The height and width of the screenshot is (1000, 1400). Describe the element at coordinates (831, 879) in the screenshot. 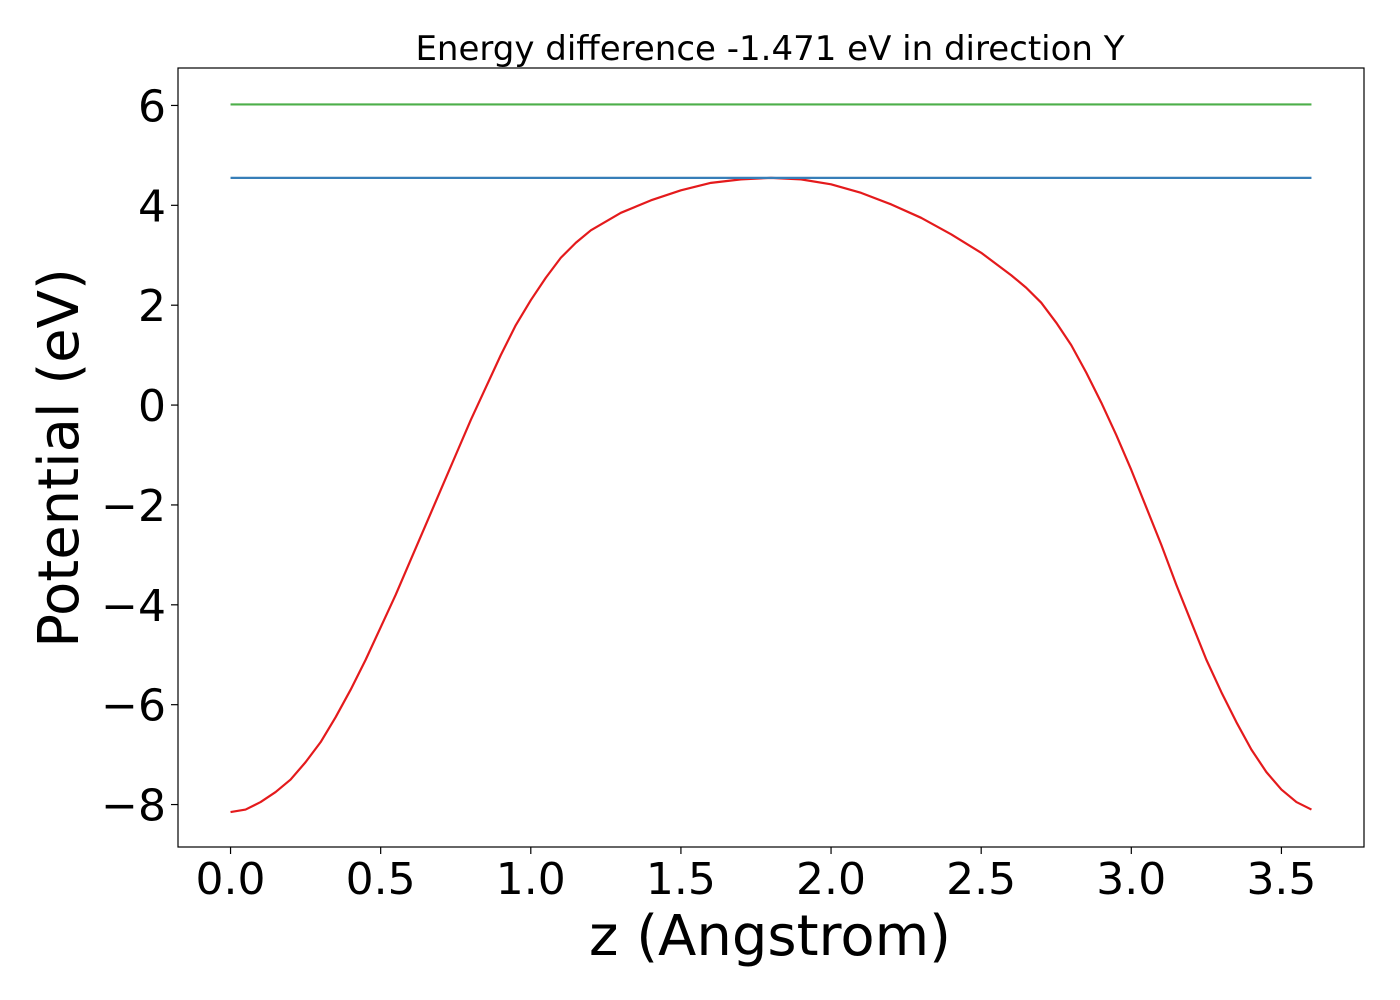

I see `x-tick-label: 2.0` at that location.